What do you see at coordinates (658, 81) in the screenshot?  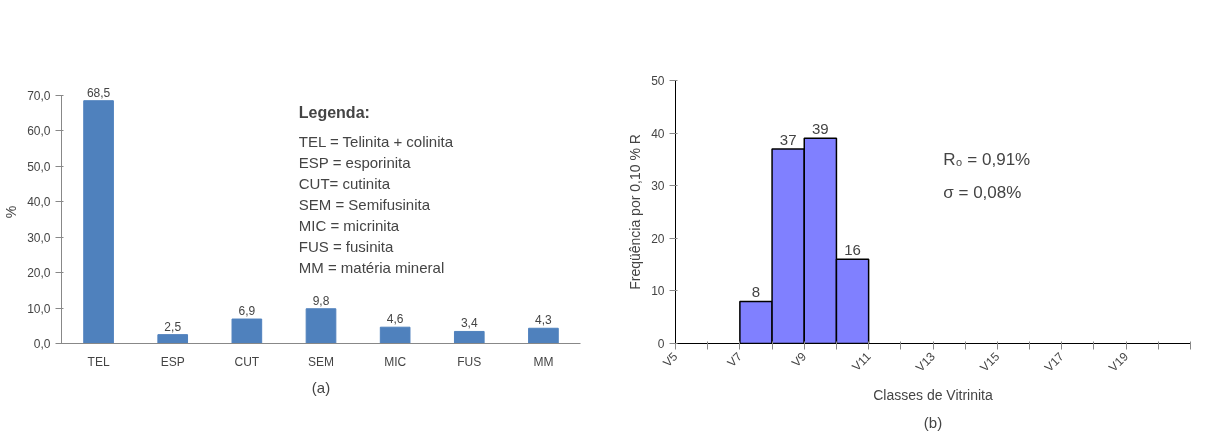 I see `y-tick-label: 50` at bounding box center [658, 81].